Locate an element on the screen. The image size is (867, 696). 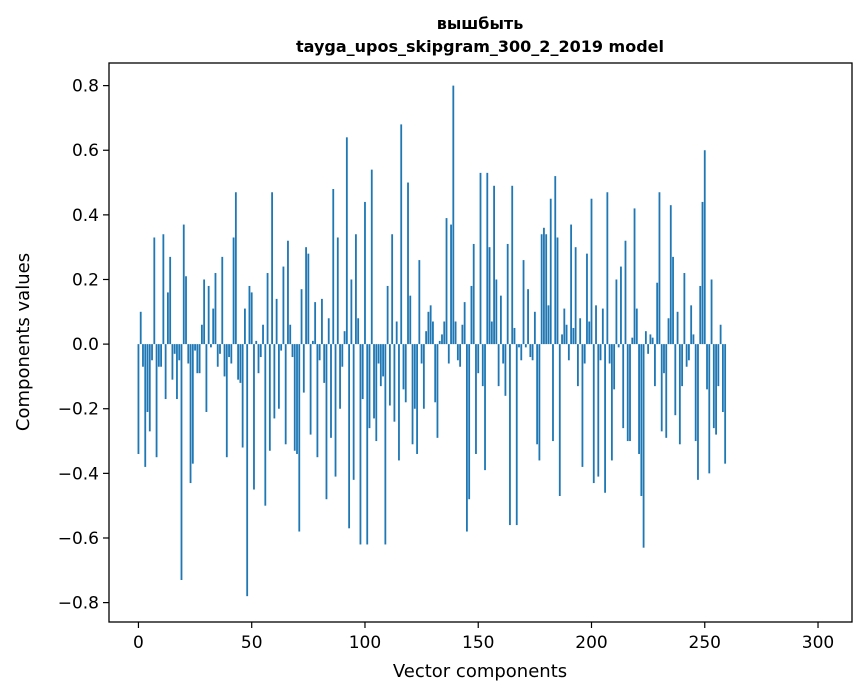
x-tick-label: 50 is located at coordinates (252, 643).